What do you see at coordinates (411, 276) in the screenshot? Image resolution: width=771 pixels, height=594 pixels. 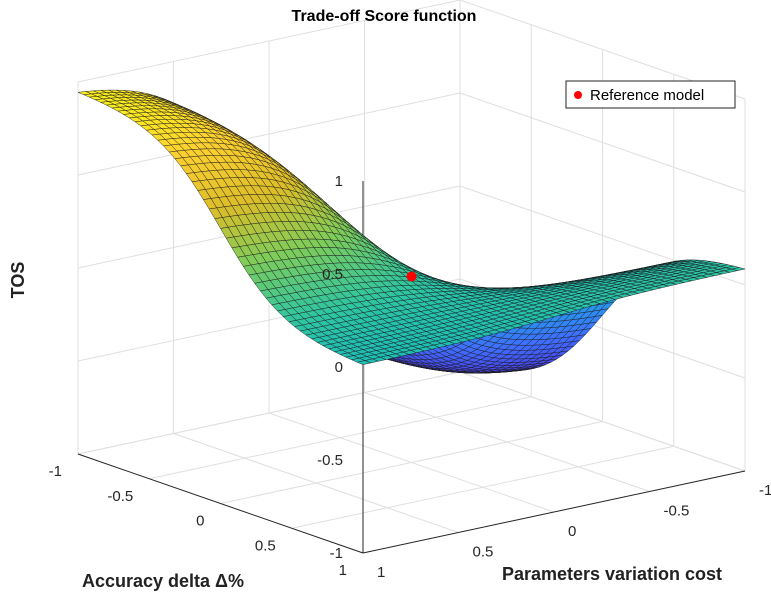 I see `reference-model-point` at bounding box center [411, 276].